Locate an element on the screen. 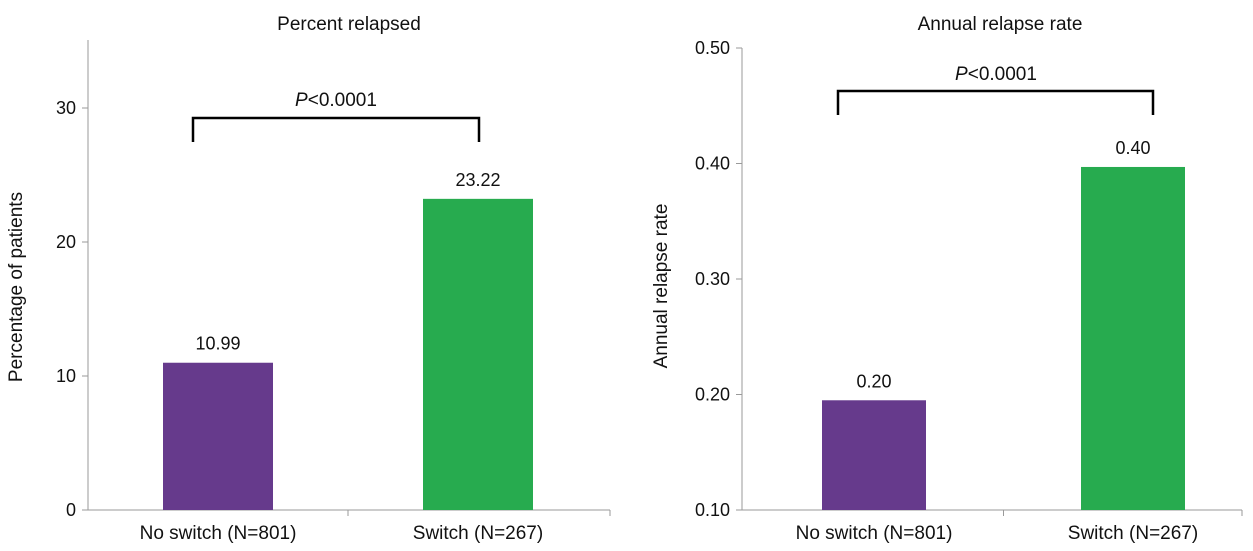 The width and height of the screenshot is (1253, 551). y-axis-label: Percentage of patients is located at coordinates (16, 287).